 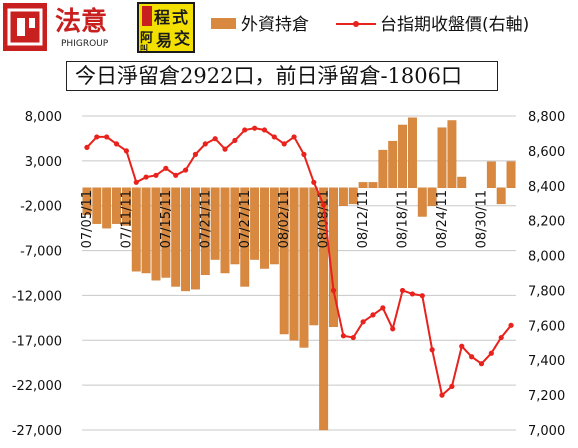 What do you see at coordinates (166, 219) in the screenshot?
I see `x-tick-label: 07/15/11` at bounding box center [166, 219].